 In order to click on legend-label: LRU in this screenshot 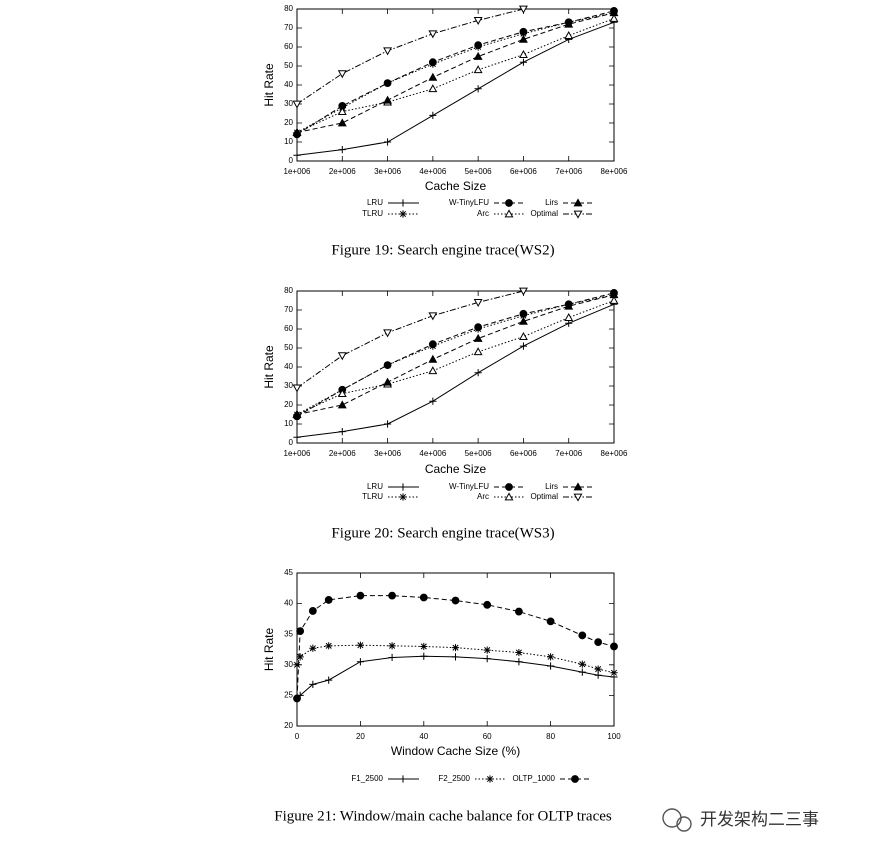, I will do `click(375, 202)`.